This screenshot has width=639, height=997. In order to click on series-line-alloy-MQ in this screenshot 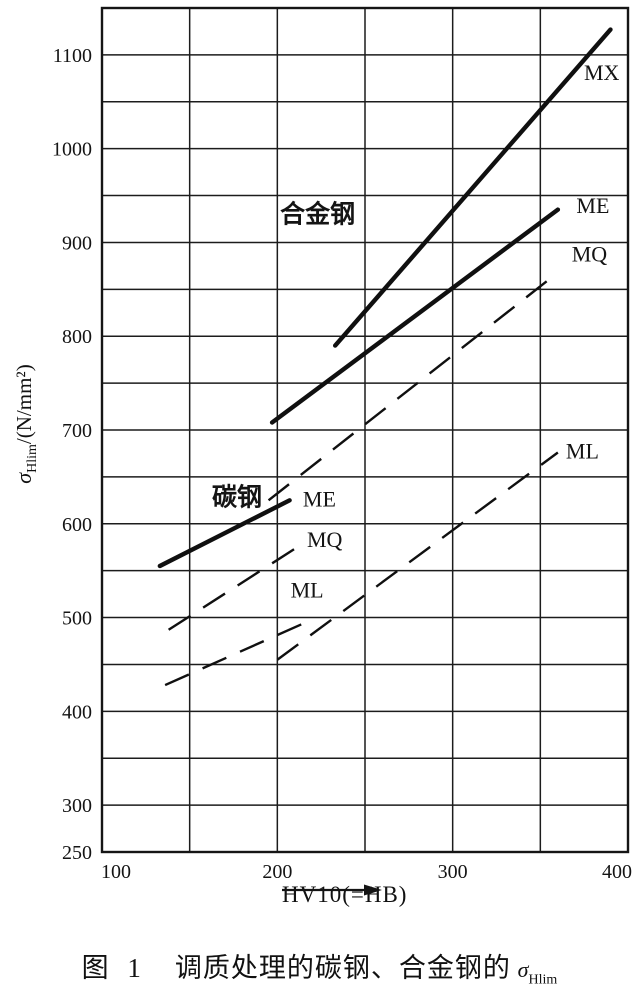, I will do `click(413, 386)`.